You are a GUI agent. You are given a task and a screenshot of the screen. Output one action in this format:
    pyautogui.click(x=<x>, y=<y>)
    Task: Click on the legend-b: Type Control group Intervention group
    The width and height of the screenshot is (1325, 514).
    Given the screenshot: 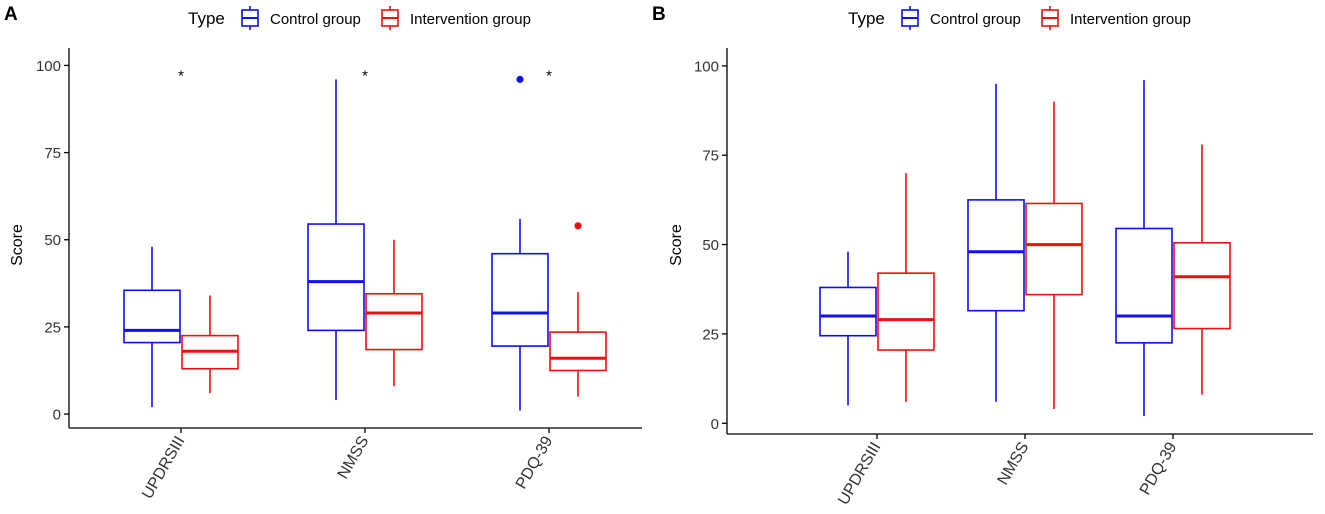 What is the action you would take?
    pyautogui.click(x=1019, y=18)
    